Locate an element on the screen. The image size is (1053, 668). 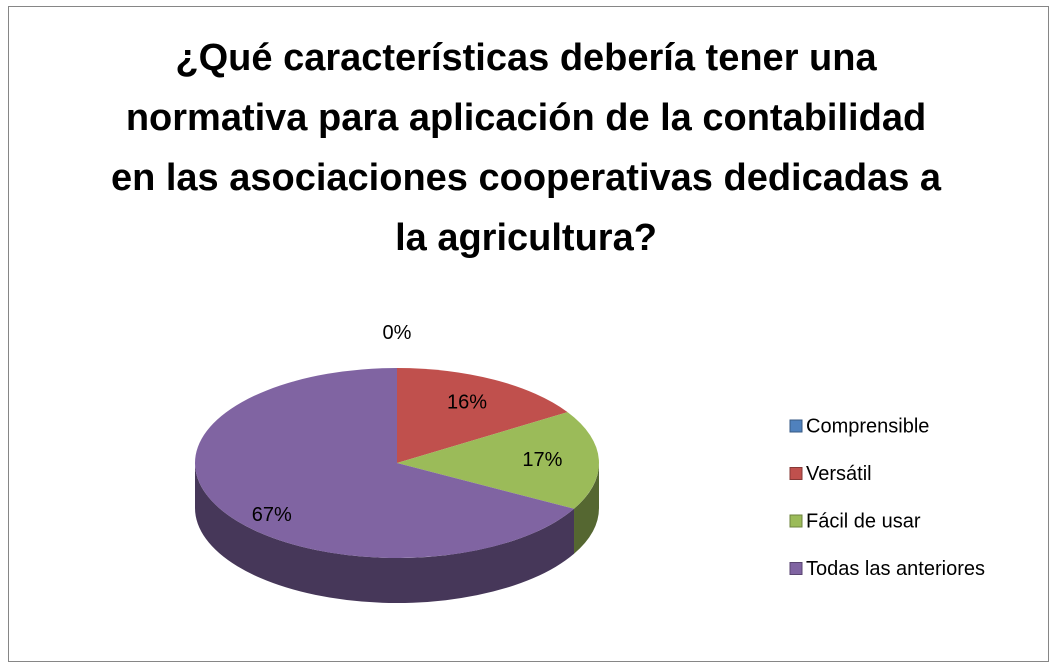
data-label: 0% is located at coordinates (397, 333).